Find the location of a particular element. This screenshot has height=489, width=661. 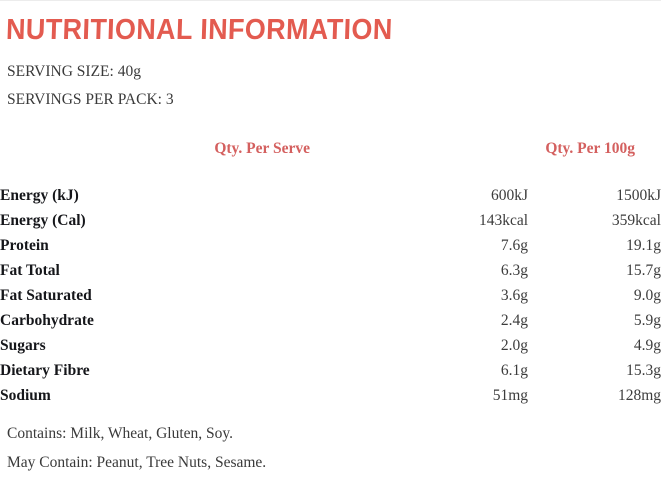

nutrient-label: Energy (kJ) is located at coordinates (39, 195).